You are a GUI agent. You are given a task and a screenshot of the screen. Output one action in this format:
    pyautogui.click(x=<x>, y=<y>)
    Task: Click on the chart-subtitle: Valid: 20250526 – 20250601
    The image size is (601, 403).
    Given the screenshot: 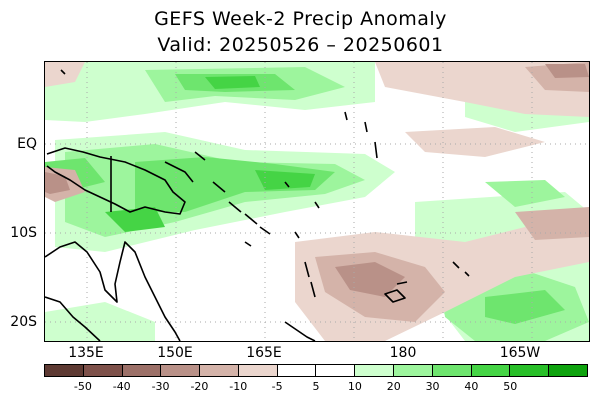 What is the action you would take?
    pyautogui.click(x=300, y=45)
    